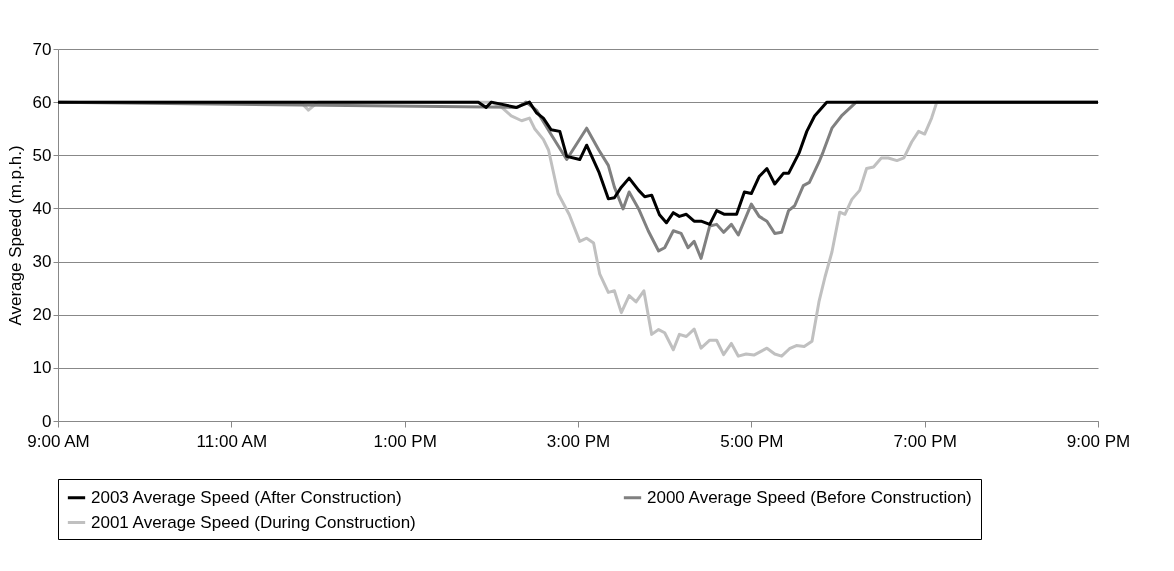 The height and width of the screenshot is (571, 1174). Describe the element at coordinates (42, 208) in the screenshot. I see `y-tick-label: 40` at that location.